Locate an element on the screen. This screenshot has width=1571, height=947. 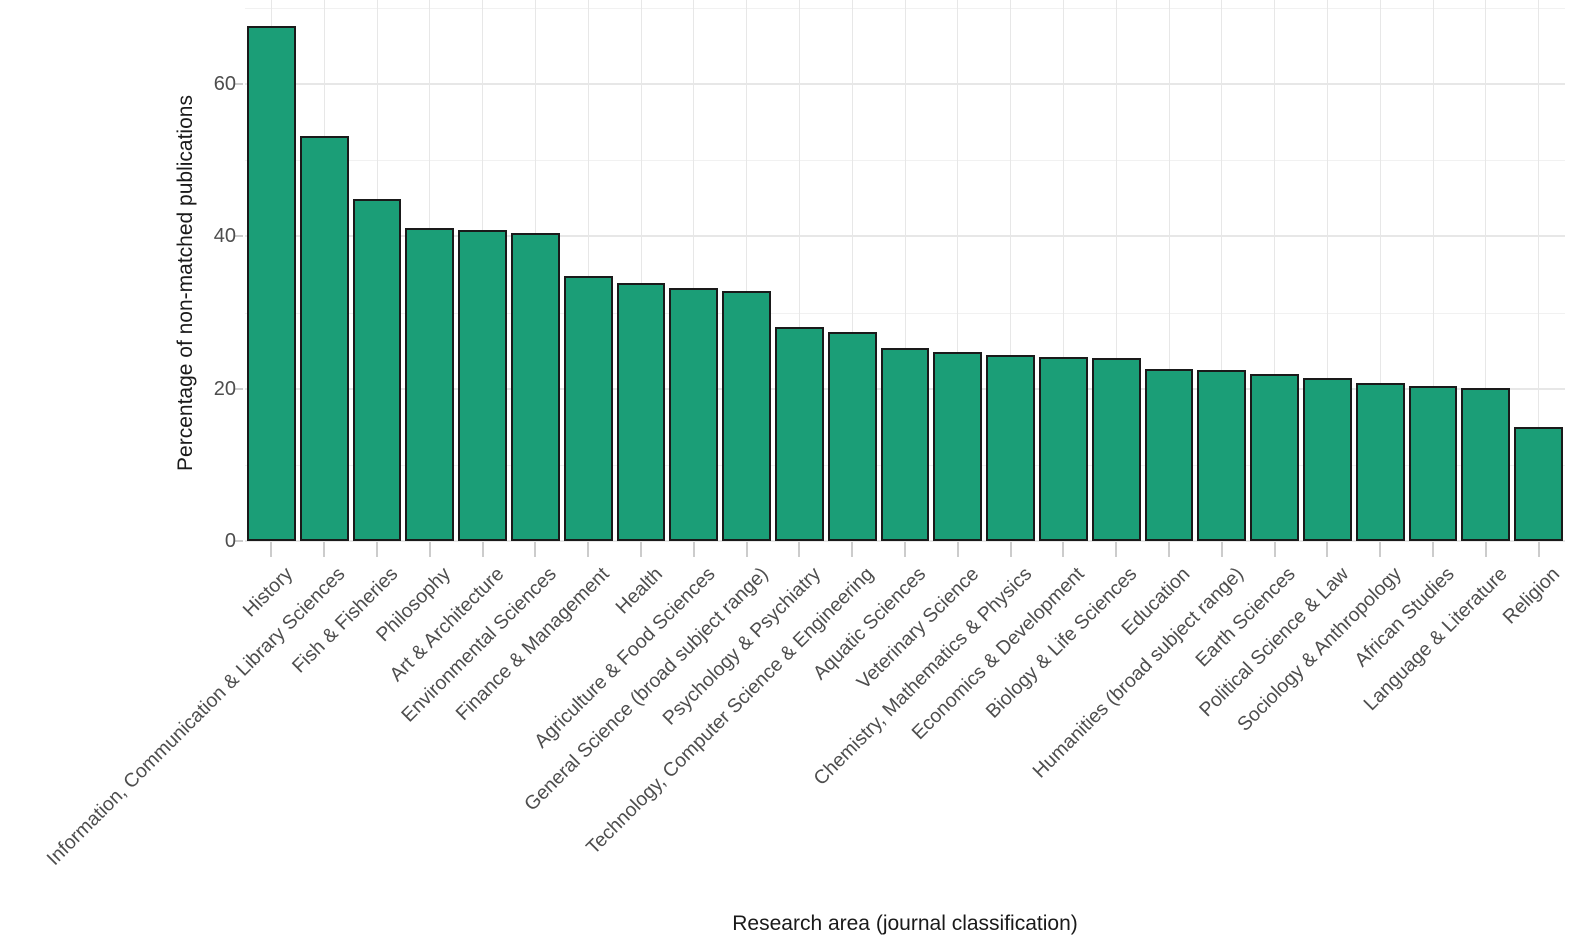
x-tick-label: Religion is located at coordinates (1531, 596).